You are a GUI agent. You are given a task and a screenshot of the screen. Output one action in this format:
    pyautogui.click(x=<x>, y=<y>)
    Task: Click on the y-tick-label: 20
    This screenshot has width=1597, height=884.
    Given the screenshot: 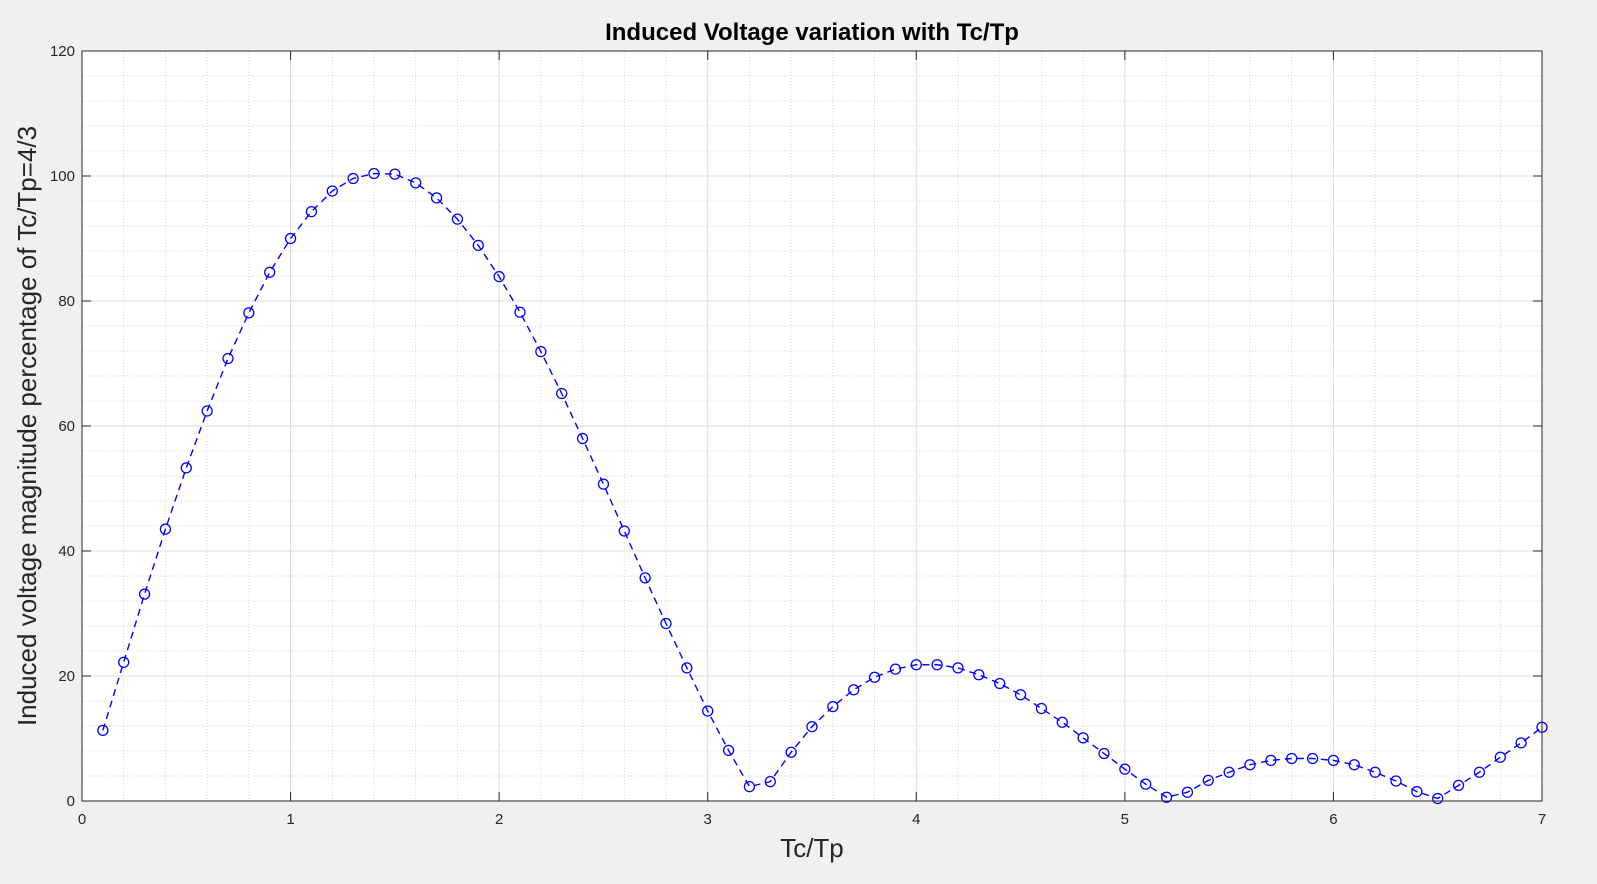 What is the action you would take?
    pyautogui.click(x=66, y=676)
    